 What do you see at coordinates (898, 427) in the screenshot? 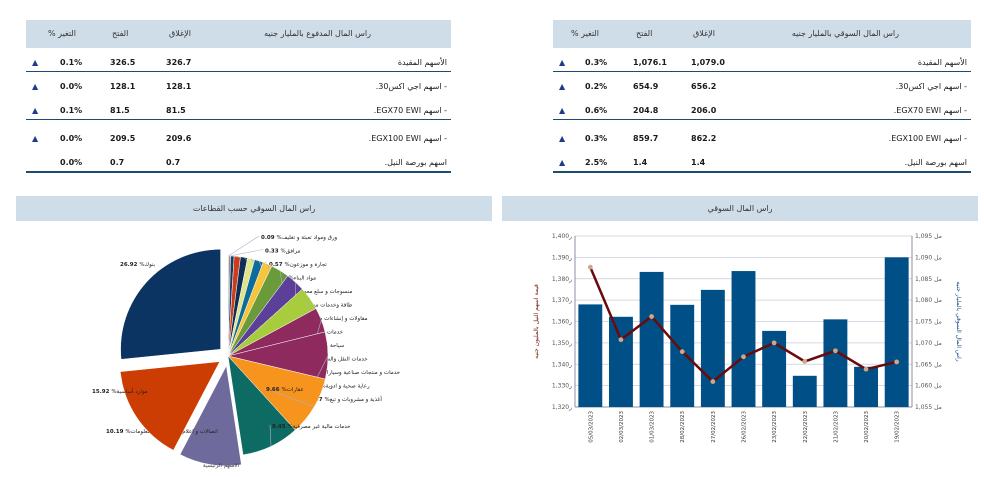
I see `x-tick-label: 19/02/2023` at bounding box center [898, 427].